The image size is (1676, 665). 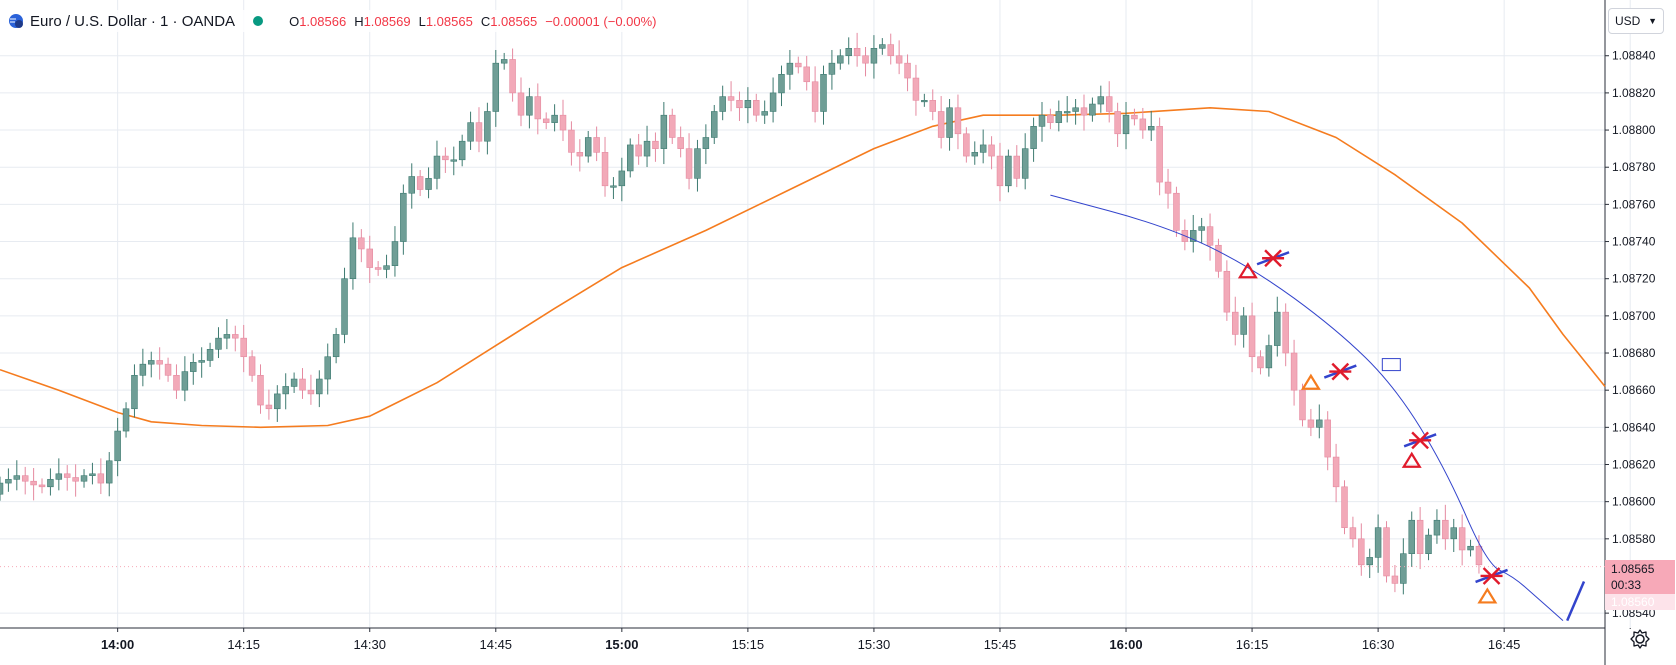 I want to click on open-label: O, so click(x=294, y=21).